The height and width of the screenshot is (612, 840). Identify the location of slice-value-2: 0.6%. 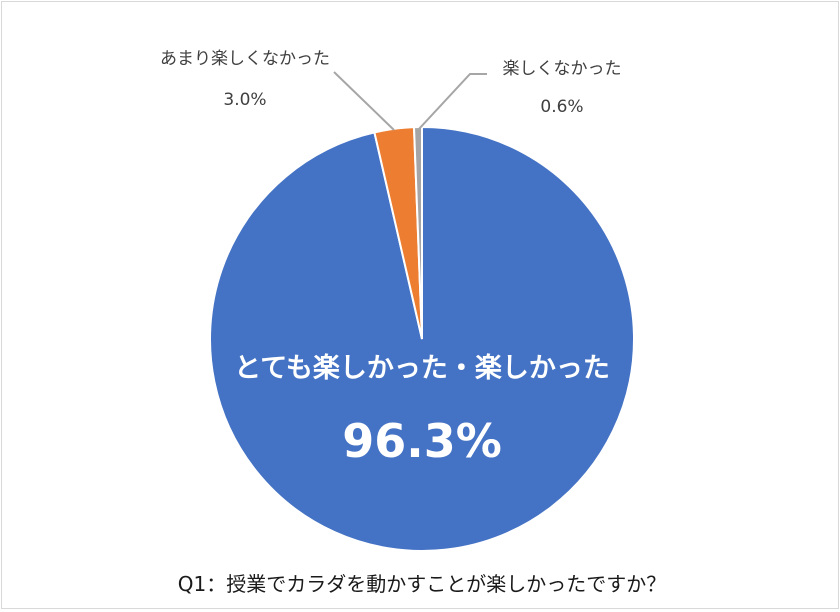
(561, 107).